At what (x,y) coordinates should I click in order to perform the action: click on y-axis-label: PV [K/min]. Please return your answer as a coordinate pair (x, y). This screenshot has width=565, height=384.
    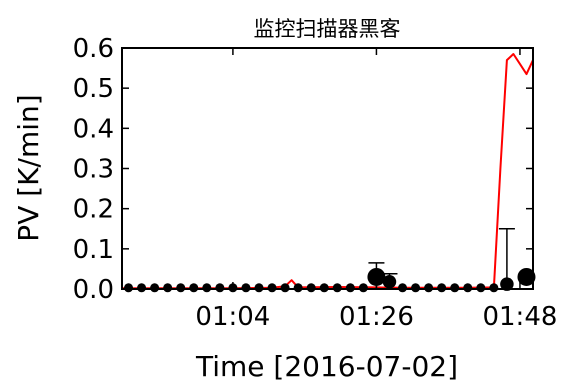
    Looking at the image, I should click on (28, 167).